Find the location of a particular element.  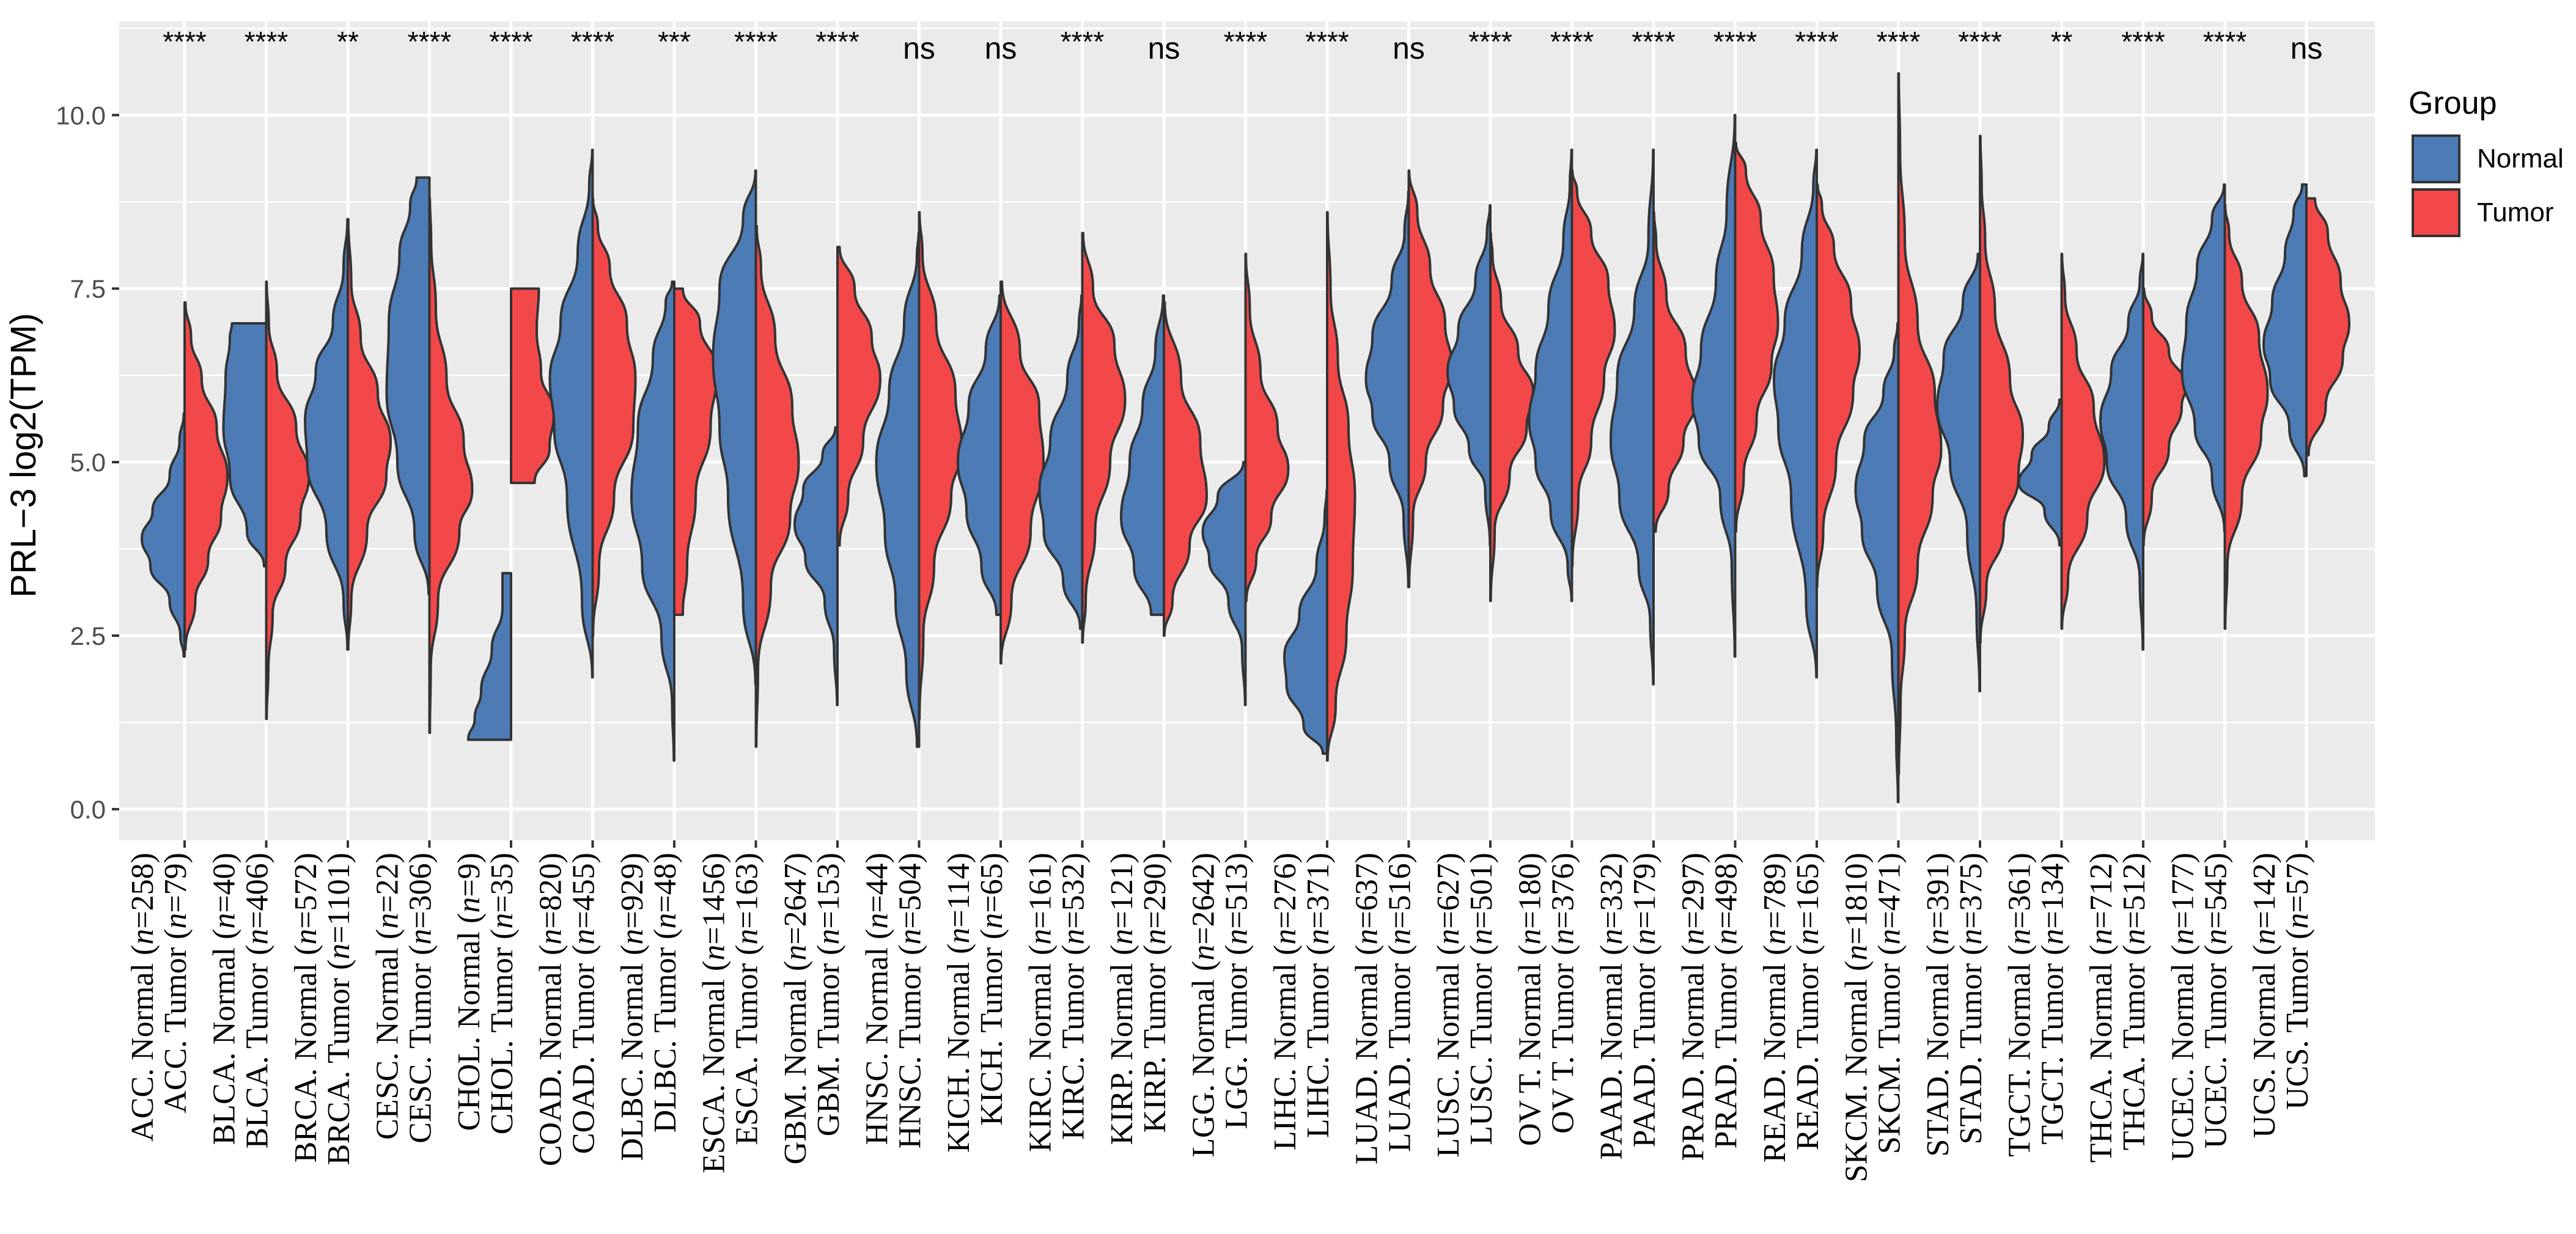

violin-blca is located at coordinates (266, 501).